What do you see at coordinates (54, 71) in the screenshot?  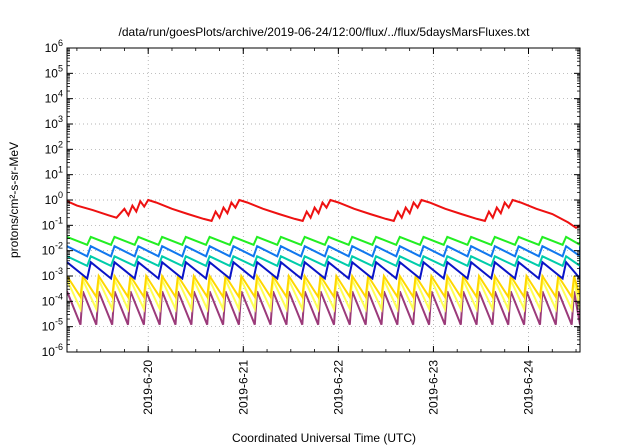 I see `y-tick-label: 10⁵` at bounding box center [54, 71].